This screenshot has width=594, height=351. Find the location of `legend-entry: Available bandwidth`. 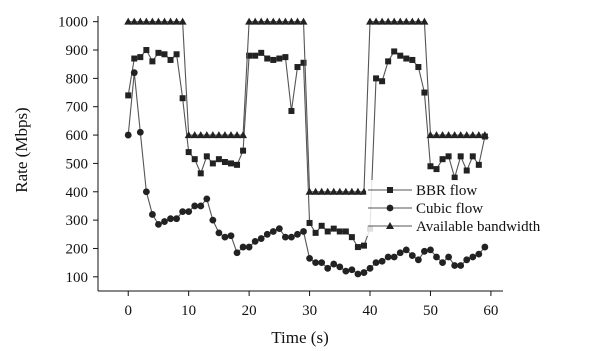

legend-entry: Available bandwidth is located at coordinates (454, 227).